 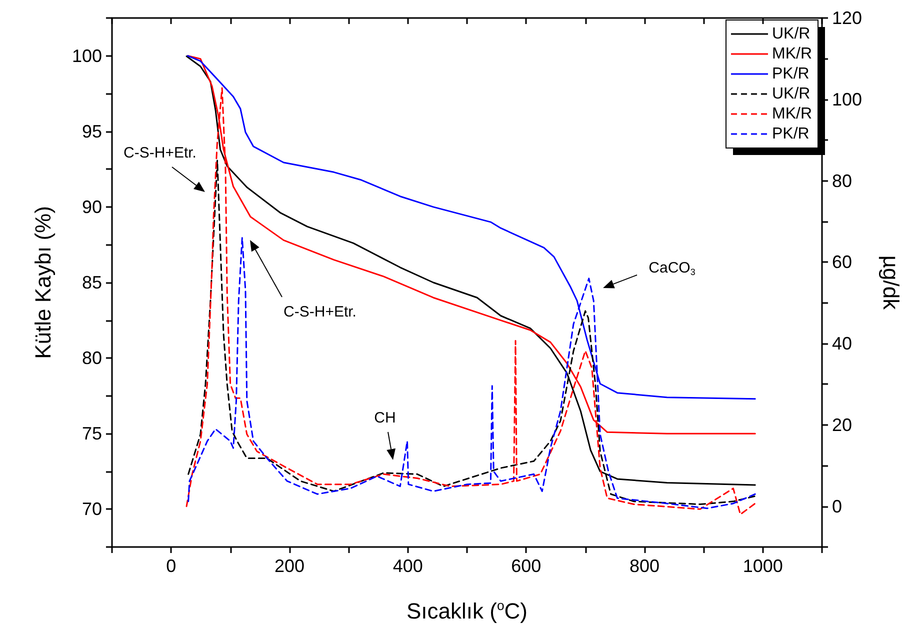 I want to click on y-tick-label: 75, so click(x=92, y=434).